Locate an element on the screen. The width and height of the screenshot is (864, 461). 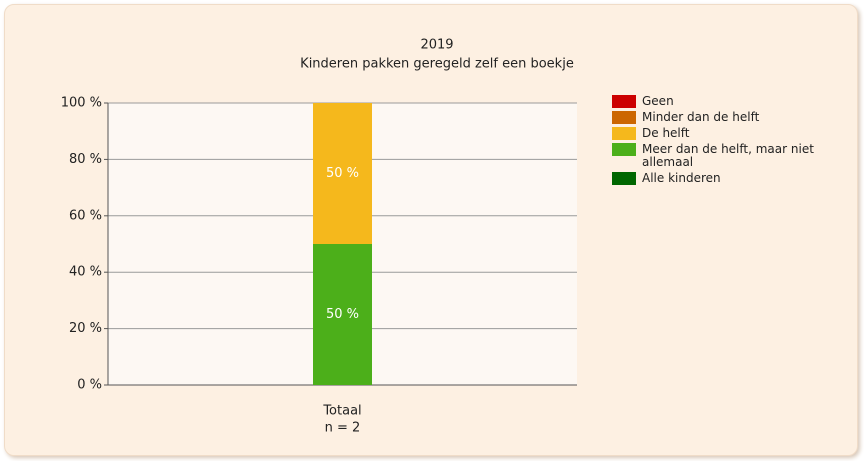
legend-item: Alle kinderen is located at coordinates (732, 178).